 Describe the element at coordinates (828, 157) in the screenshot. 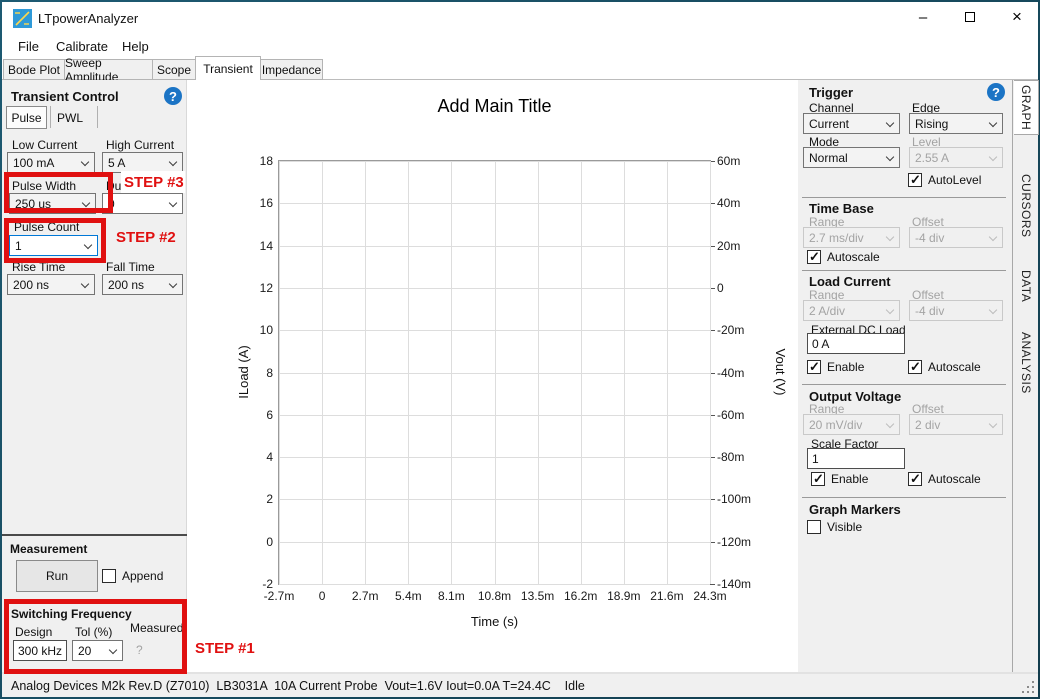

I see `mode-value: Normal` at that location.